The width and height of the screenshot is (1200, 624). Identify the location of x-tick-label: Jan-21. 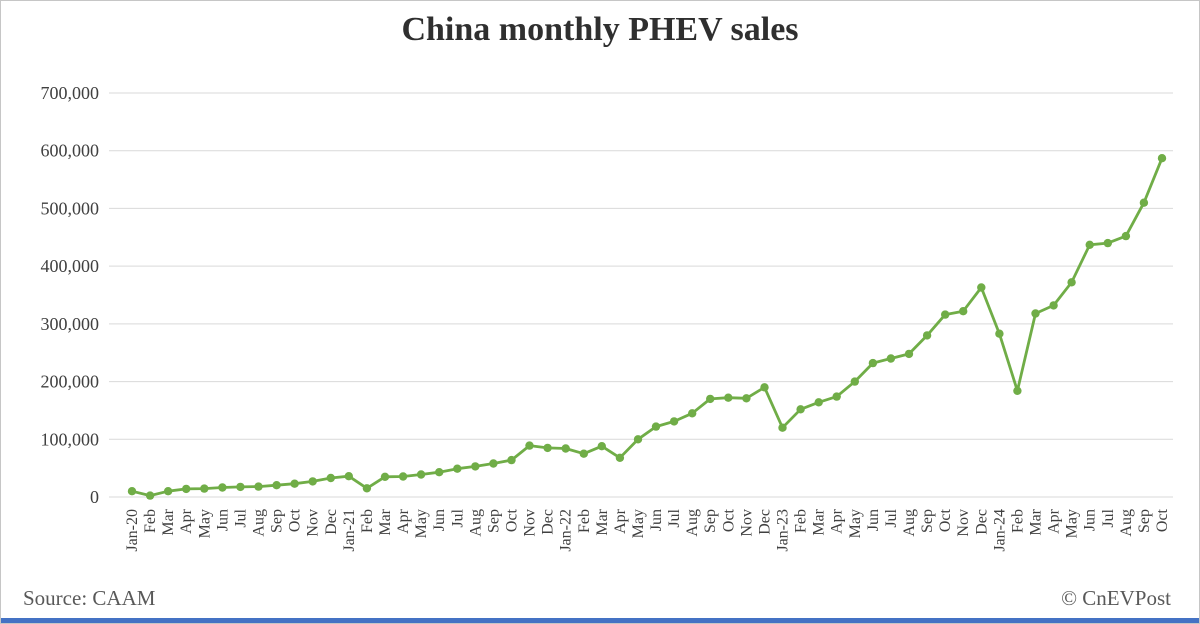
(349, 530).